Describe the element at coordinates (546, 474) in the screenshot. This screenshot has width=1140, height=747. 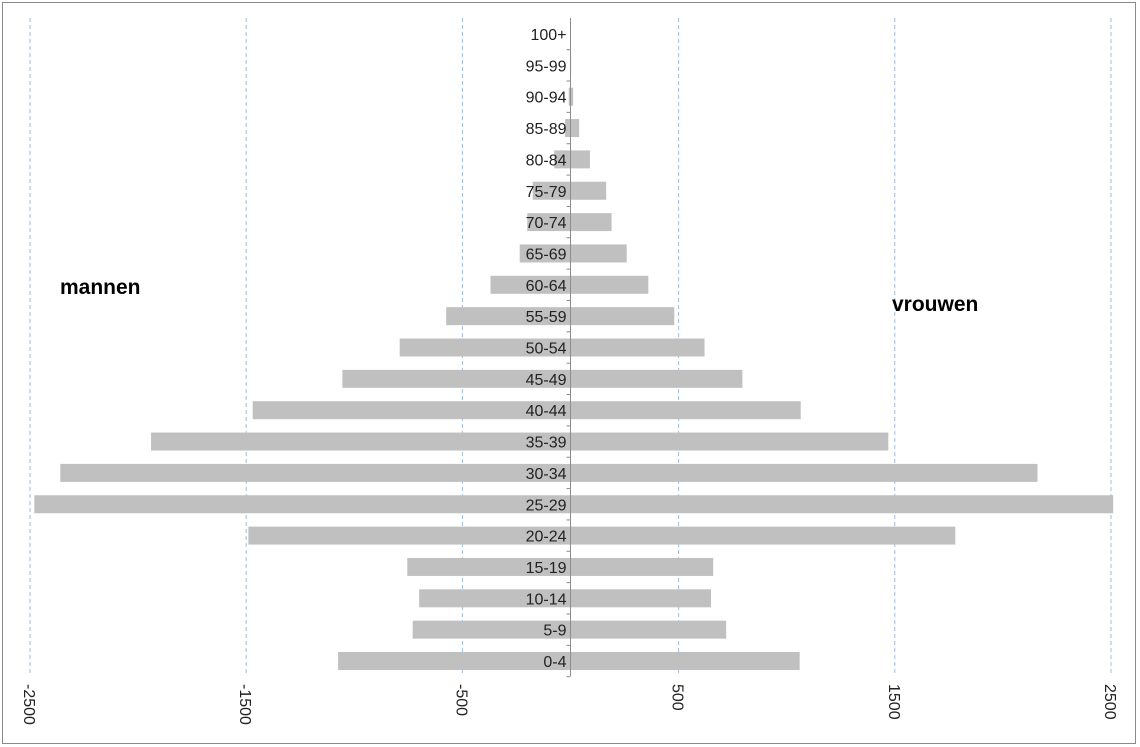
I see `category-label: 30-34` at that location.